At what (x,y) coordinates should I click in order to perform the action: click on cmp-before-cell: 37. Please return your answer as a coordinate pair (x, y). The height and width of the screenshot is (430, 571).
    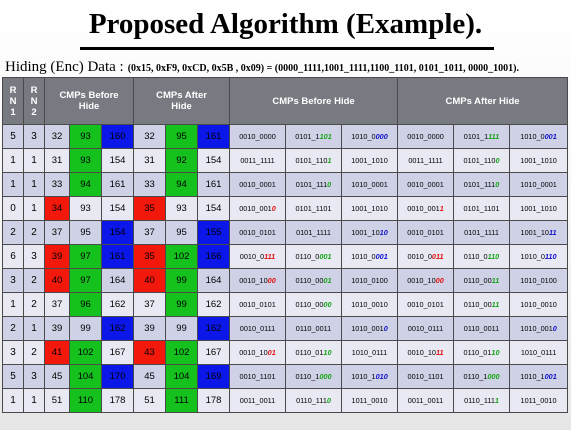
    Looking at the image, I should click on (57, 232).